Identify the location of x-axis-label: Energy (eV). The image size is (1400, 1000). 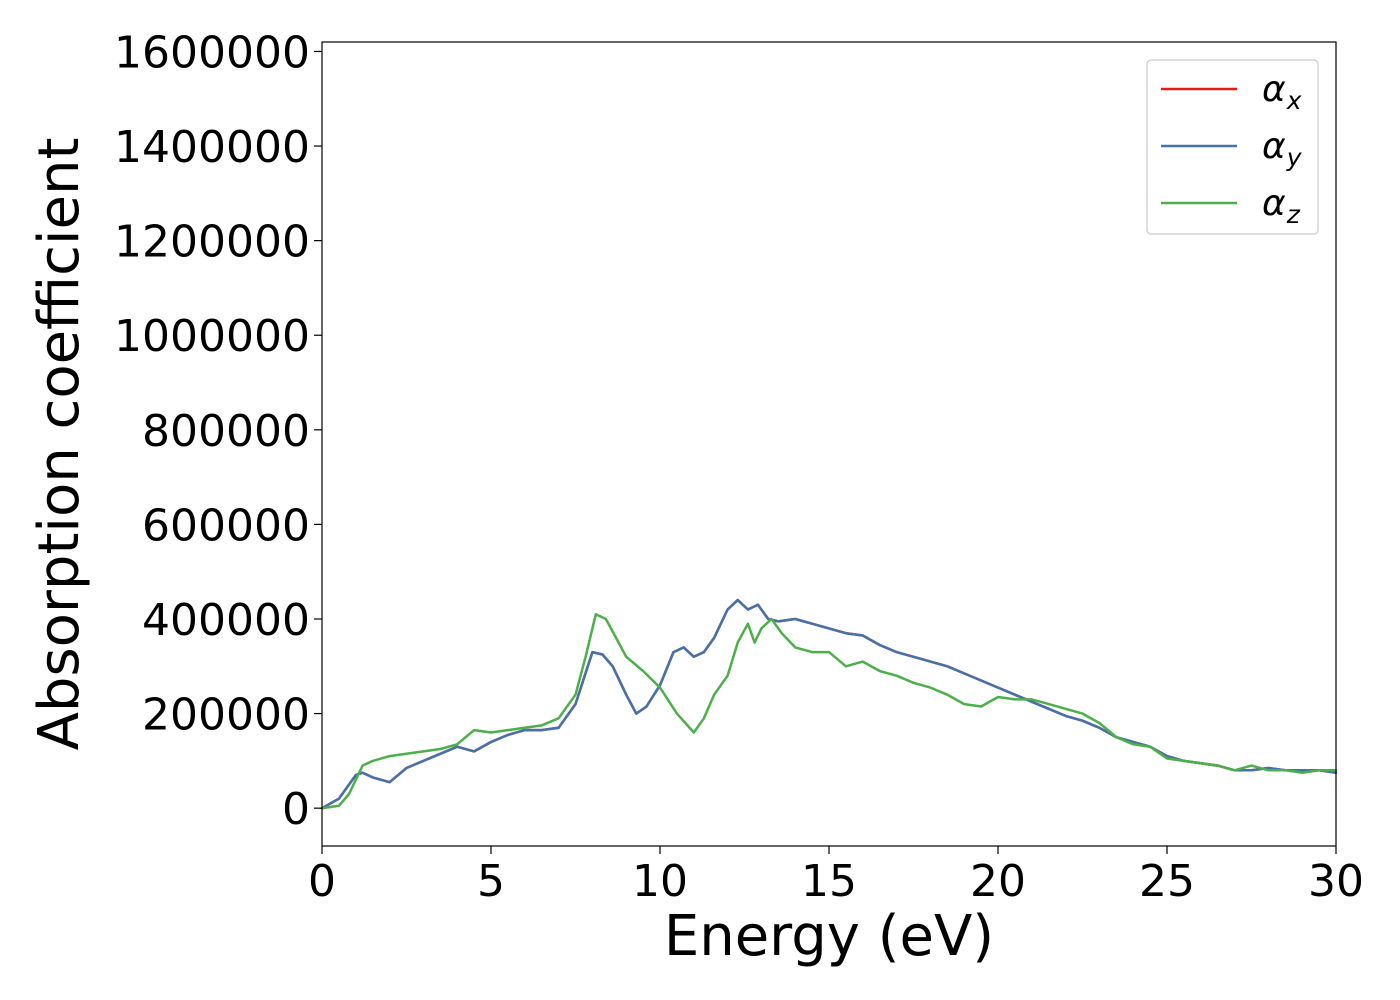
(829, 936).